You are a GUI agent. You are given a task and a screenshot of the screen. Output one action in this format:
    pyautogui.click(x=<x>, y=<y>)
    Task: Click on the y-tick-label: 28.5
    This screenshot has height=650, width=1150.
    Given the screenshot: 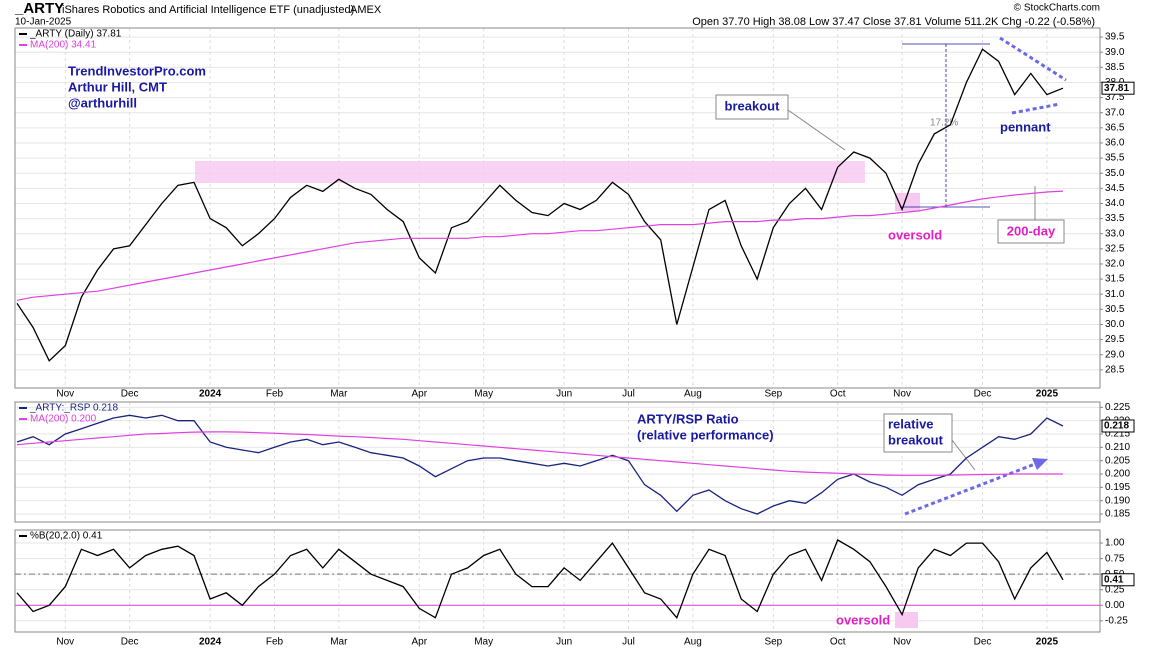 What is the action you would take?
    pyautogui.click(x=1115, y=369)
    